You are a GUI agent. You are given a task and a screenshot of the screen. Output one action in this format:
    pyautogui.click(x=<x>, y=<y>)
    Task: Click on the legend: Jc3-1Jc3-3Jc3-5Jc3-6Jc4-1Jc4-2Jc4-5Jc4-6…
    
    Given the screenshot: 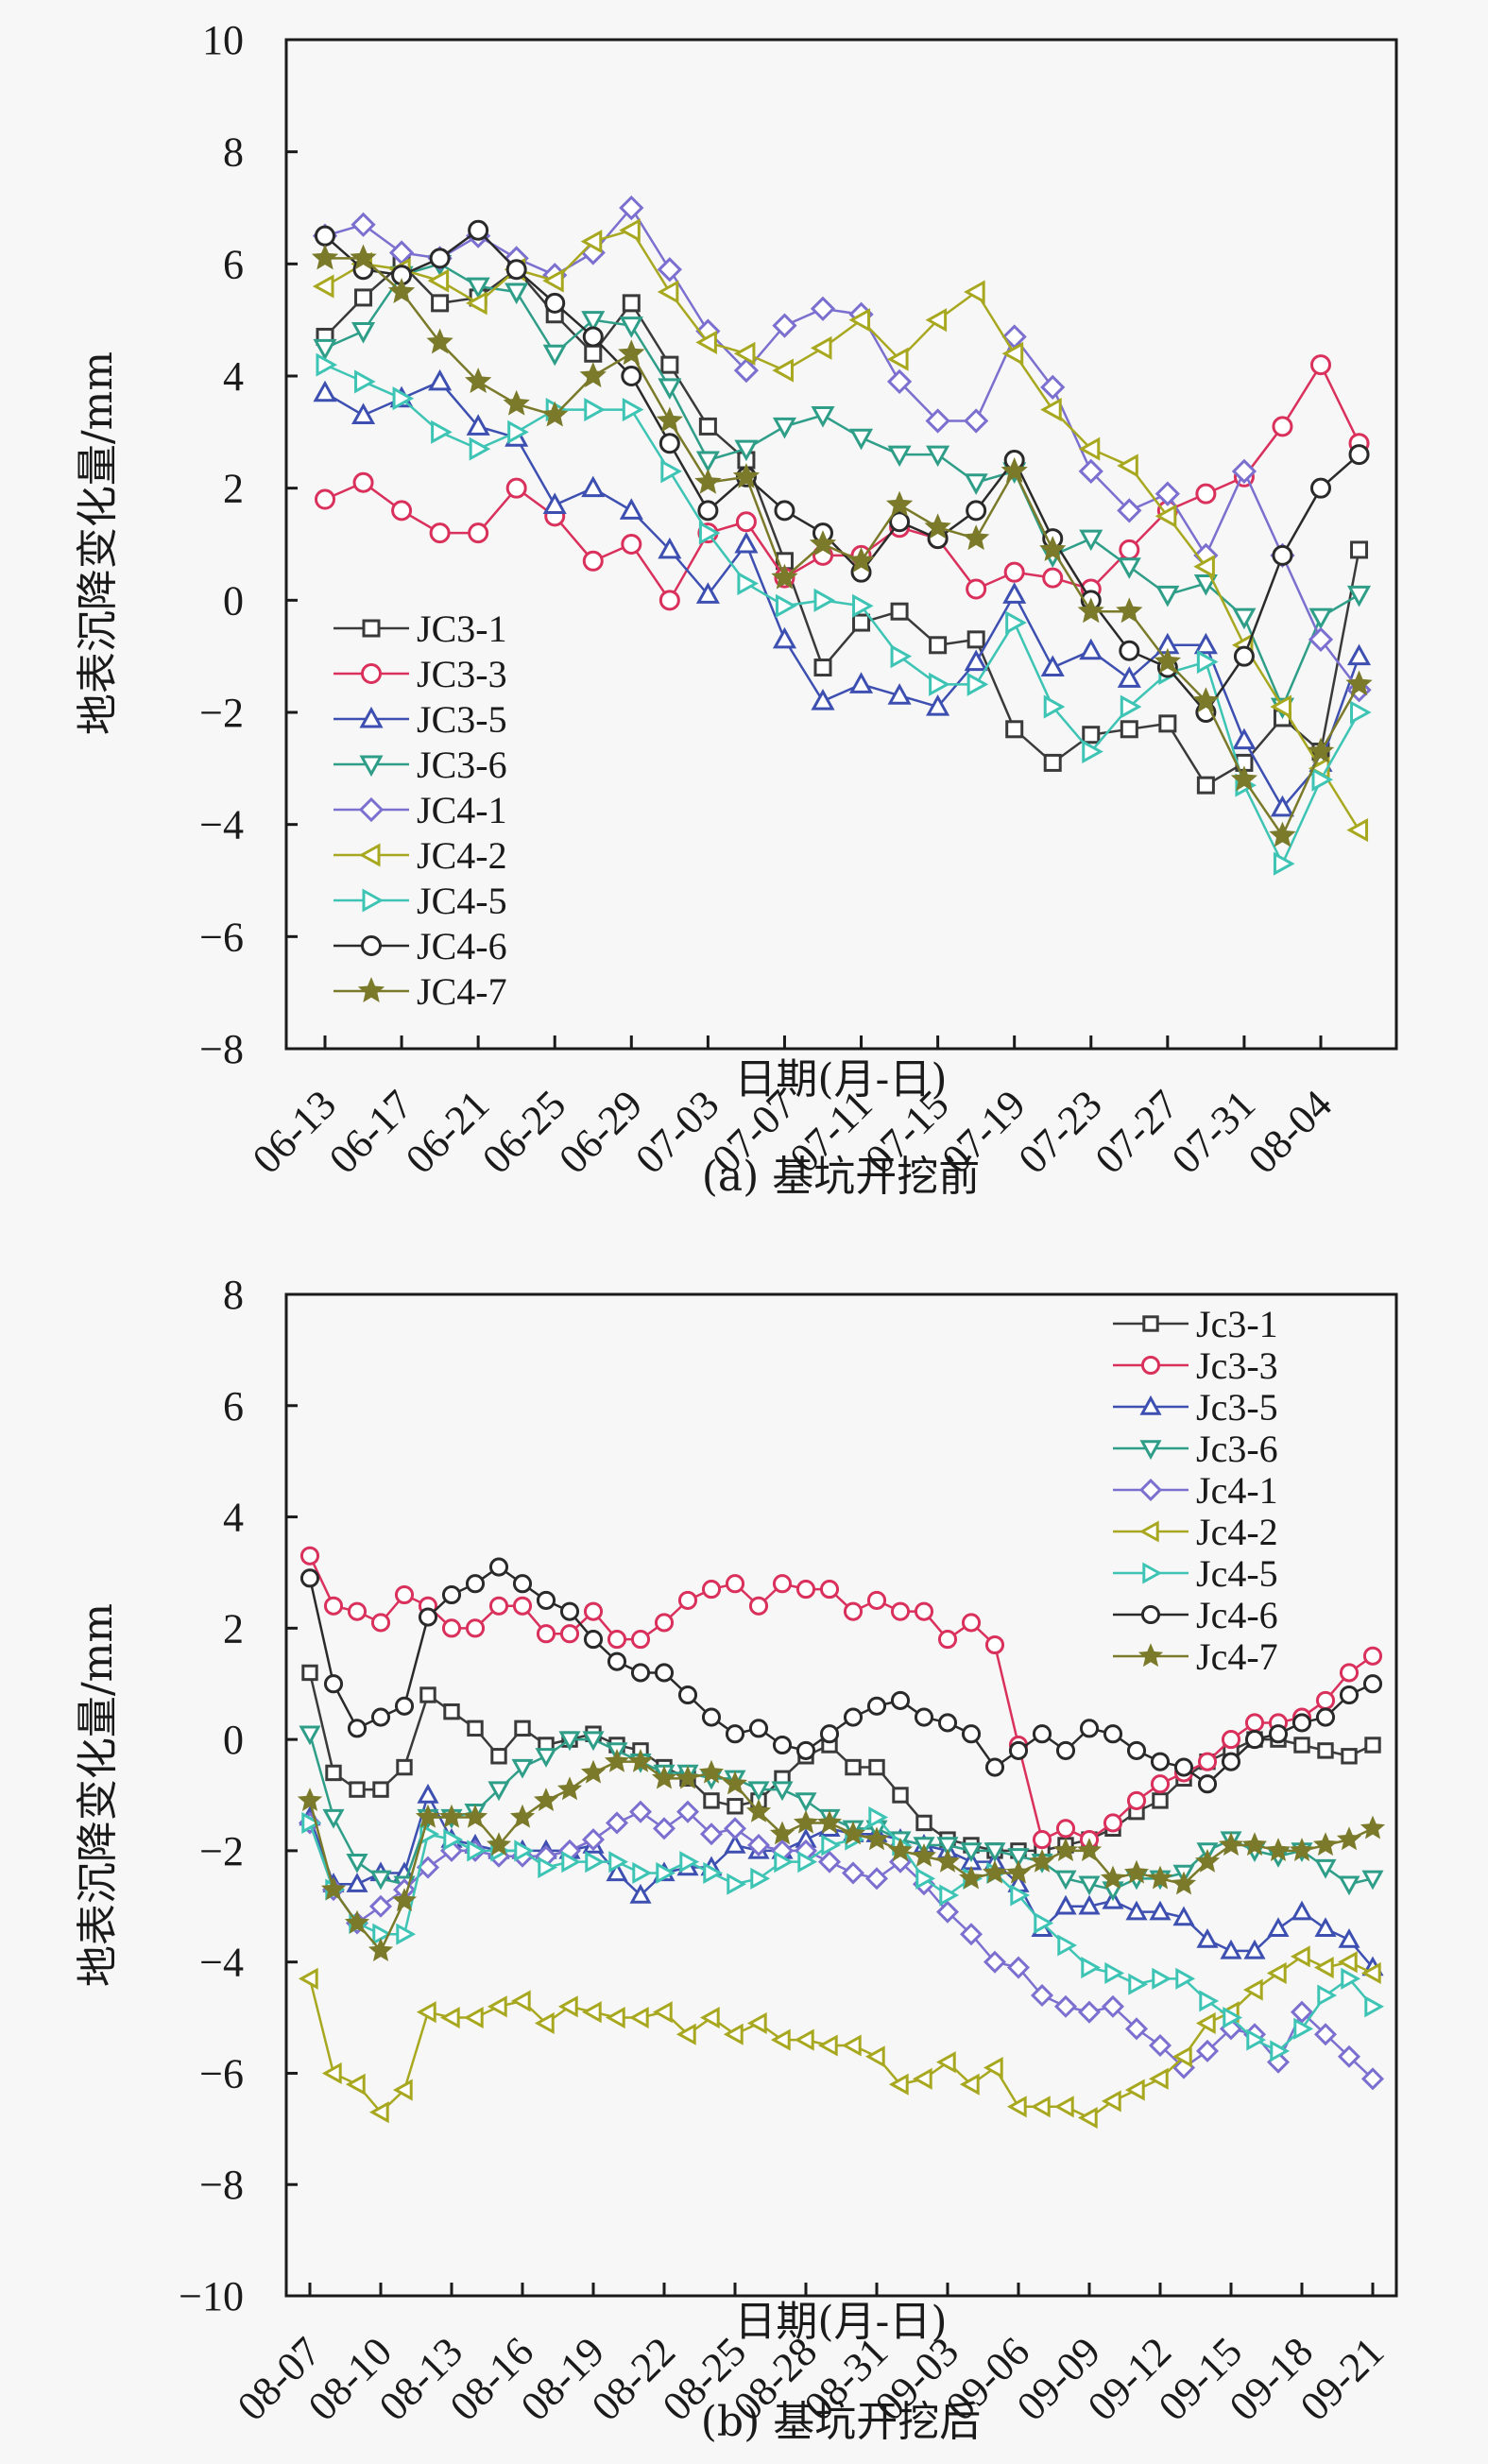 What is the action you would take?
    pyautogui.click(x=1195, y=1490)
    